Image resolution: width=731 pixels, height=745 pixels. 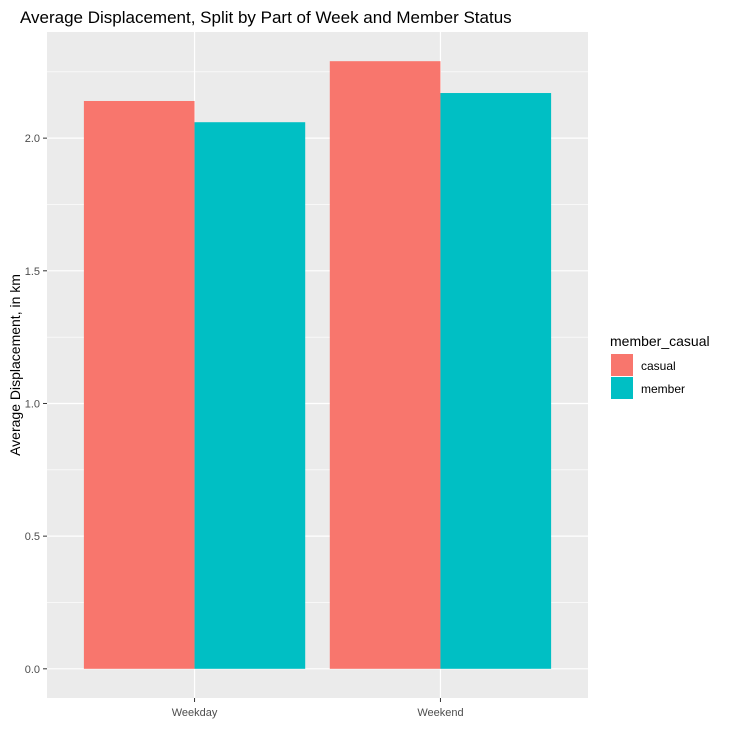 What do you see at coordinates (496, 381) in the screenshot?
I see `bar-weekend-member` at bounding box center [496, 381].